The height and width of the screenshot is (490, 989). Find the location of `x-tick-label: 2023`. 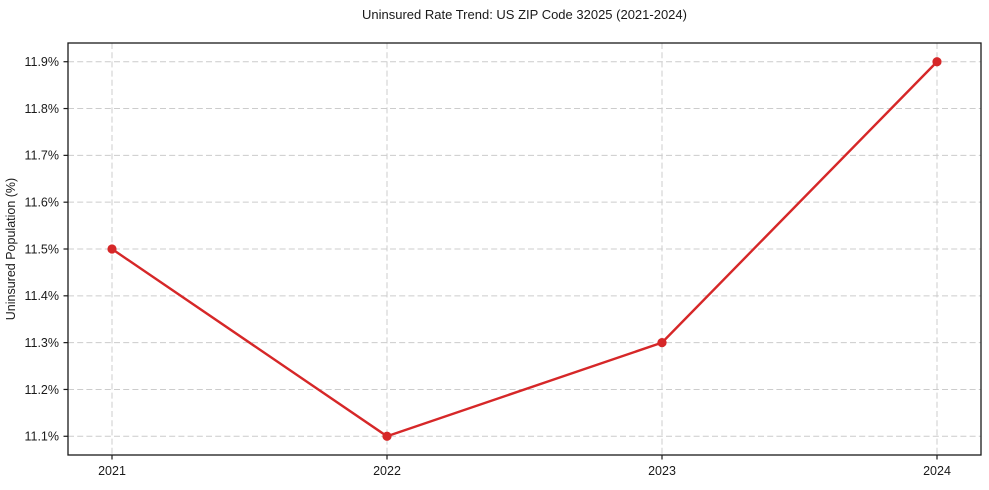

x-tick-label: 2023 is located at coordinates (662, 471).